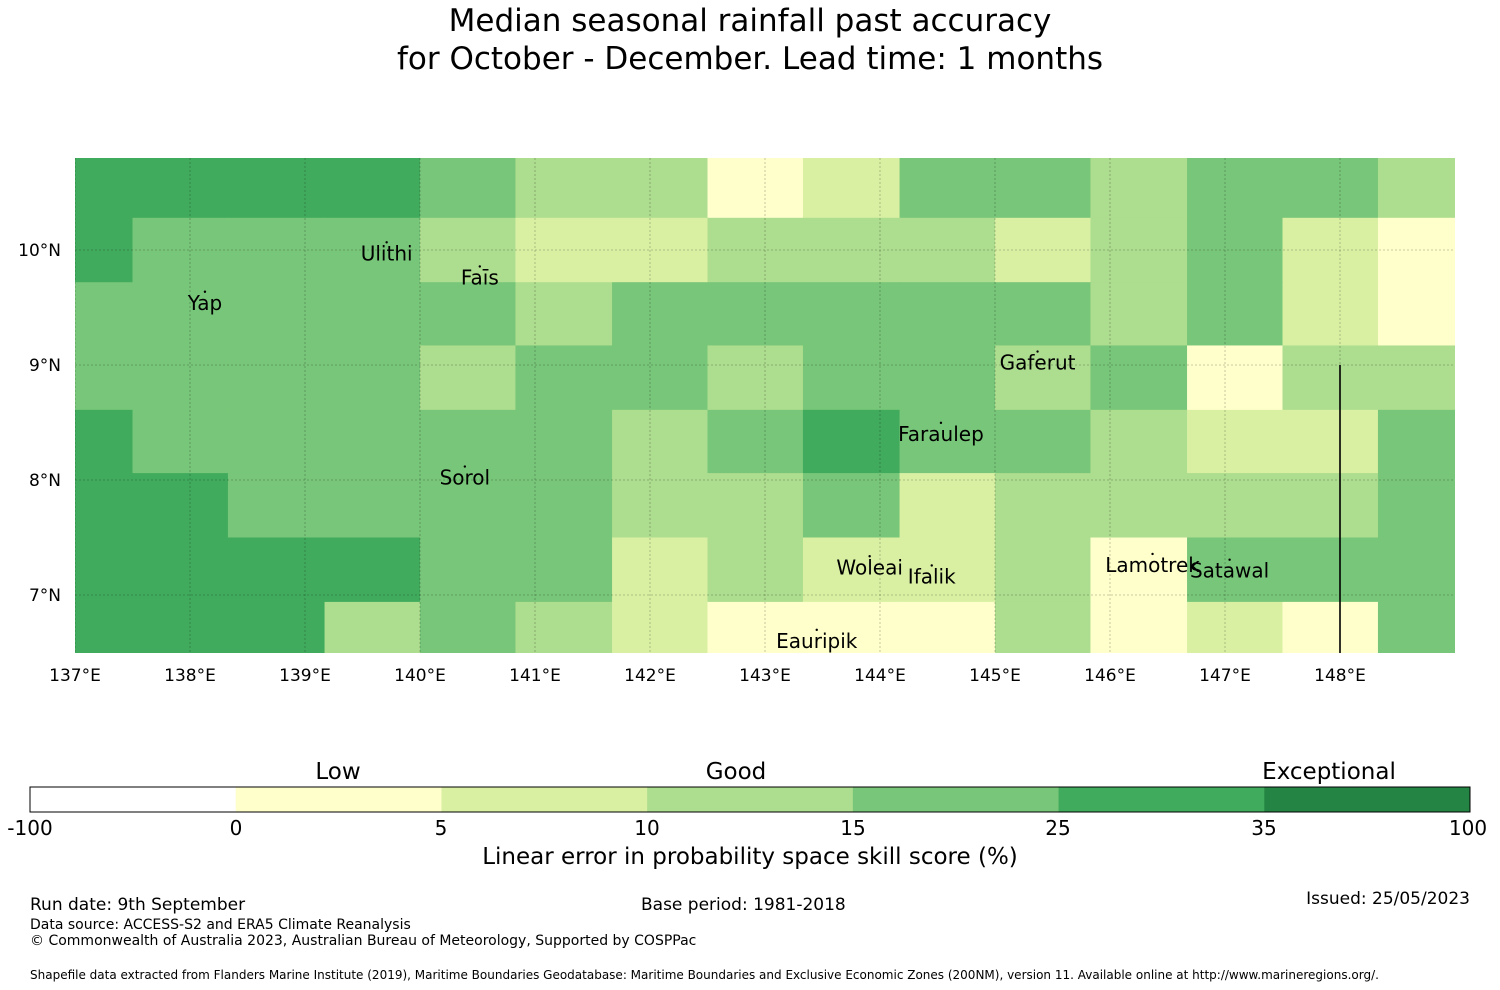 The image size is (1500, 990). Describe the element at coordinates (1468, 828) in the screenshot. I see `colorbar-tick: 100` at that location.